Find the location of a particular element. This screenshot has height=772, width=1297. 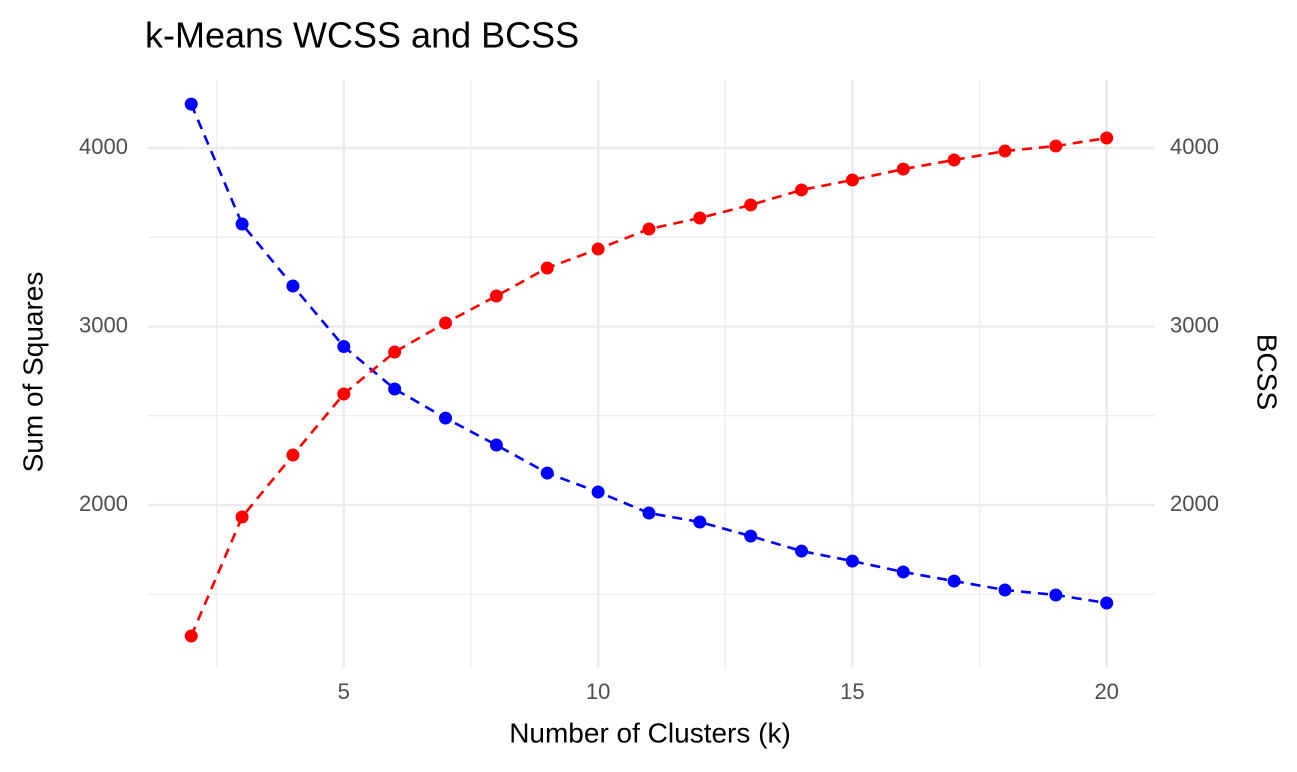

x-tick-label: 10 is located at coordinates (598, 691).